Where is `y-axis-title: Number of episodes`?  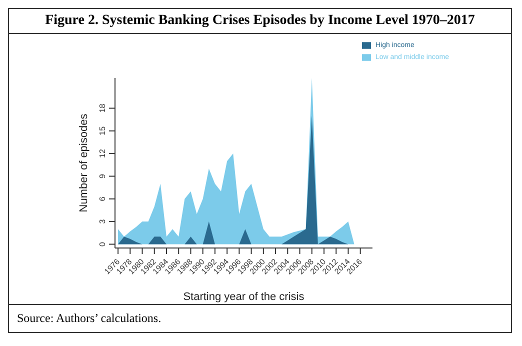
y-axis-title: Number of episodes is located at coordinates (84, 162).